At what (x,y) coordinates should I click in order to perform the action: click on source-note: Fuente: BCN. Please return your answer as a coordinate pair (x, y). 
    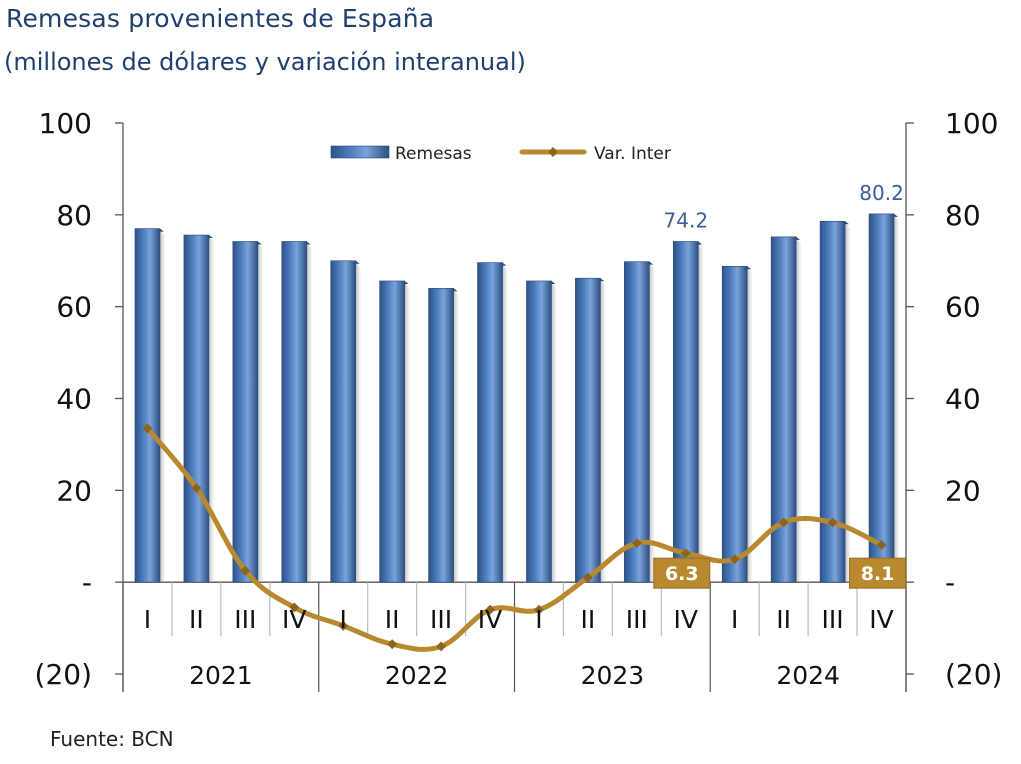
    Looking at the image, I should click on (112, 739).